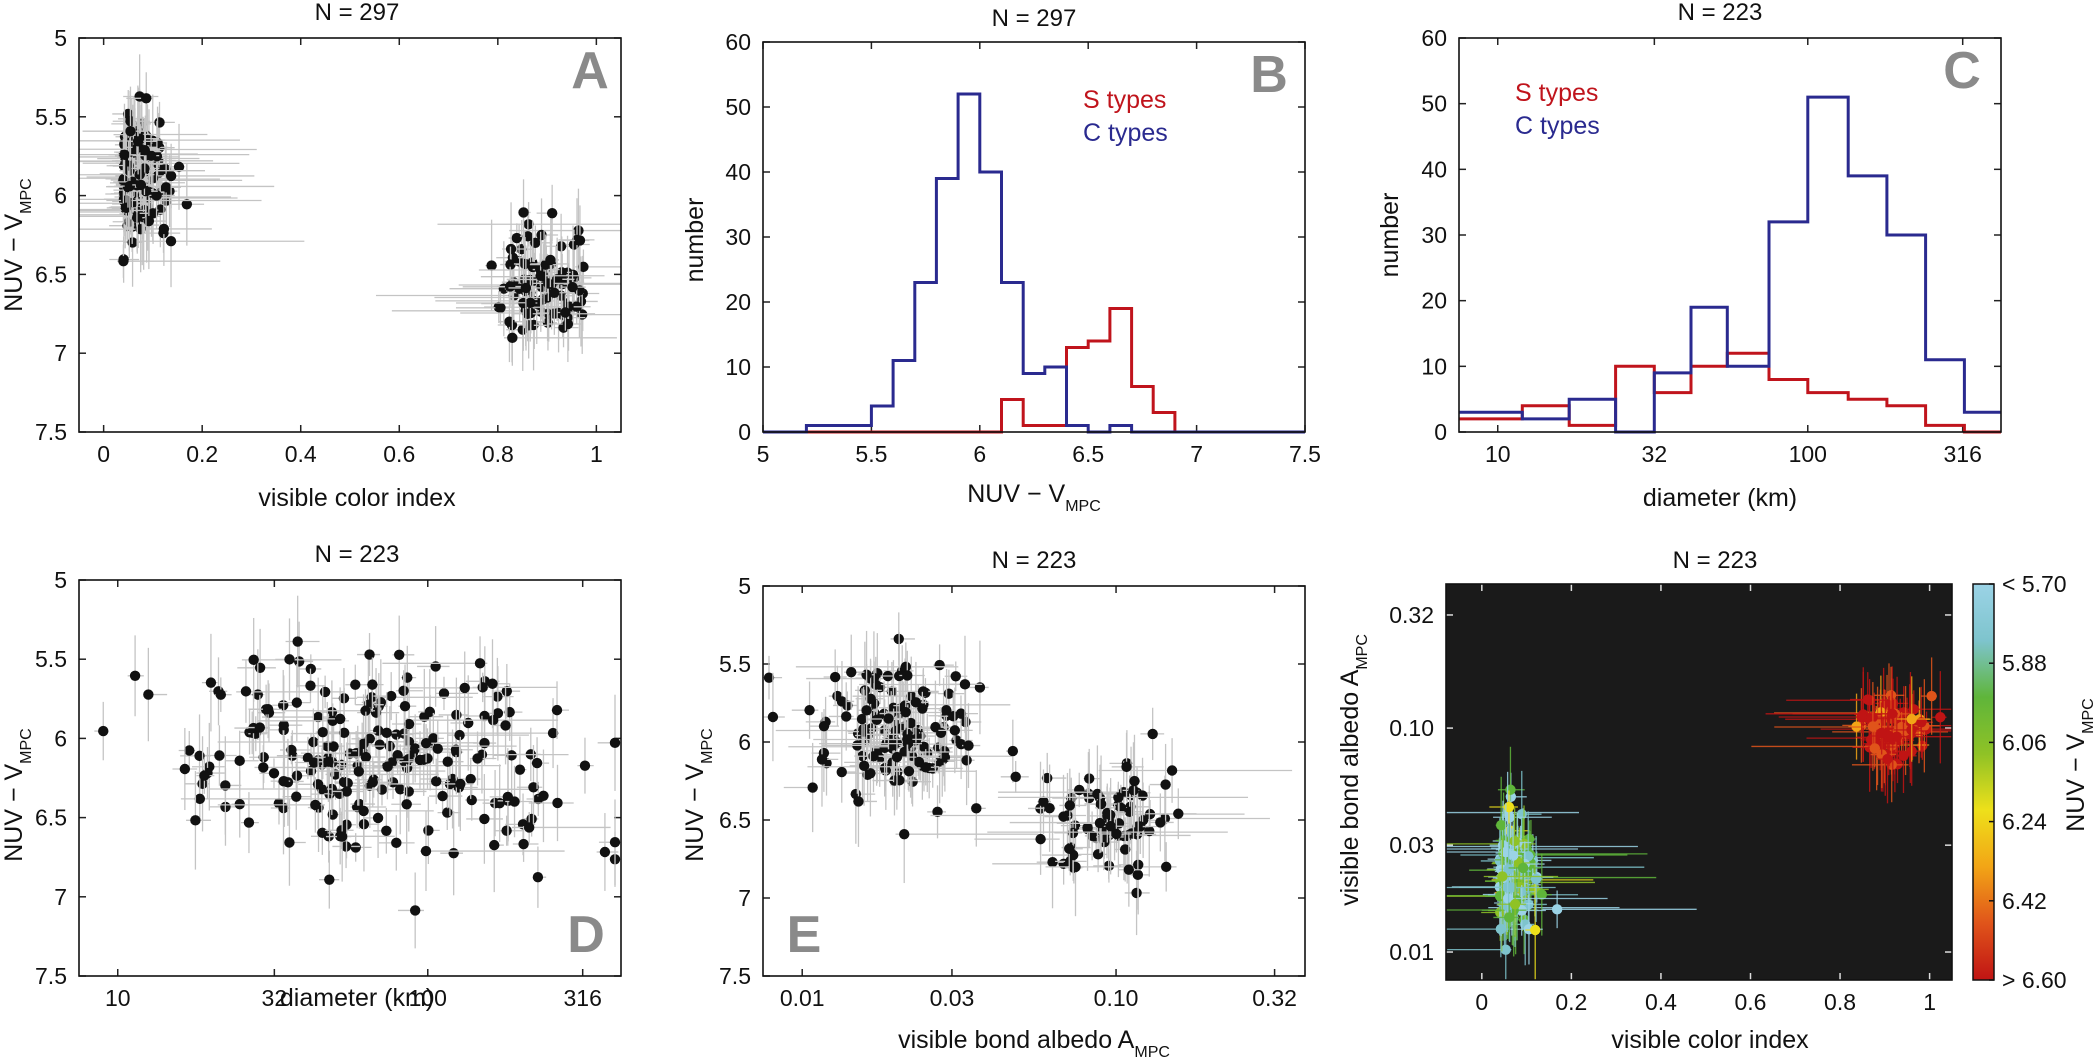 The height and width of the screenshot is (1059, 2100). What do you see at coordinates (1411, 728) in the screenshot?
I see `panel-f-ytick-label: 0.10` at bounding box center [1411, 728].